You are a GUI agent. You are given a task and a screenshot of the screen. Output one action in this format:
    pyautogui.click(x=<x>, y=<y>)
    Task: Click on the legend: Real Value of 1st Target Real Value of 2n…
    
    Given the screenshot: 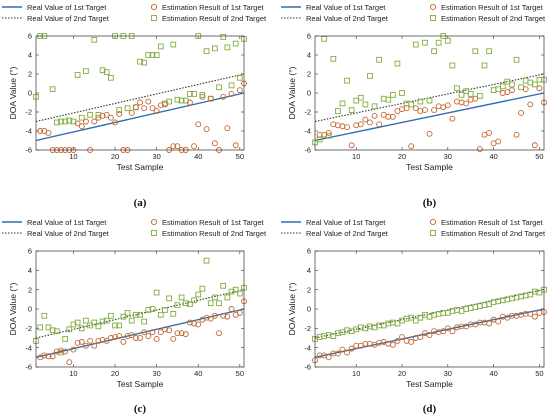 What is the action you would take?
    pyautogui.click(x=134, y=228)
    